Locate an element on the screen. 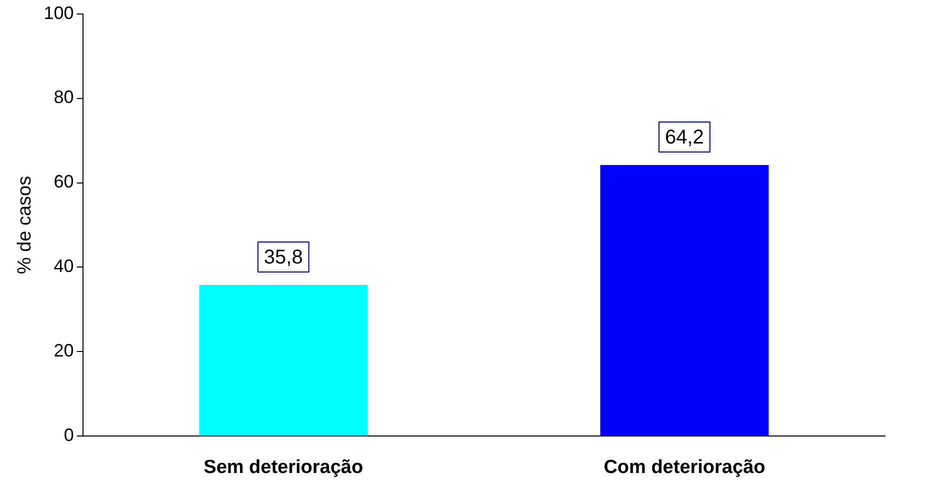  y-tick-label: 40 is located at coordinates (64, 266).